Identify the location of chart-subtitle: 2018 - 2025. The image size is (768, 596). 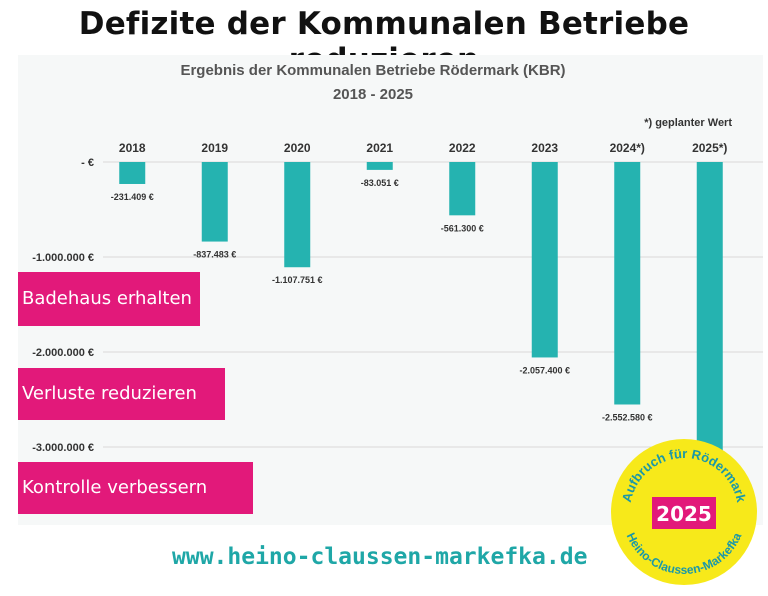
(373, 94).